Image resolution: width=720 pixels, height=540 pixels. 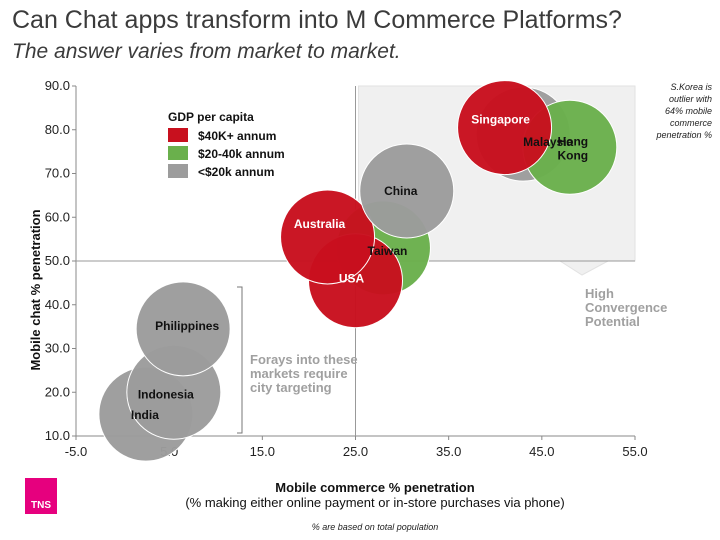 What do you see at coordinates (690, 99) in the screenshot?
I see `korea-note-line2: outlier with` at bounding box center [690, 99].